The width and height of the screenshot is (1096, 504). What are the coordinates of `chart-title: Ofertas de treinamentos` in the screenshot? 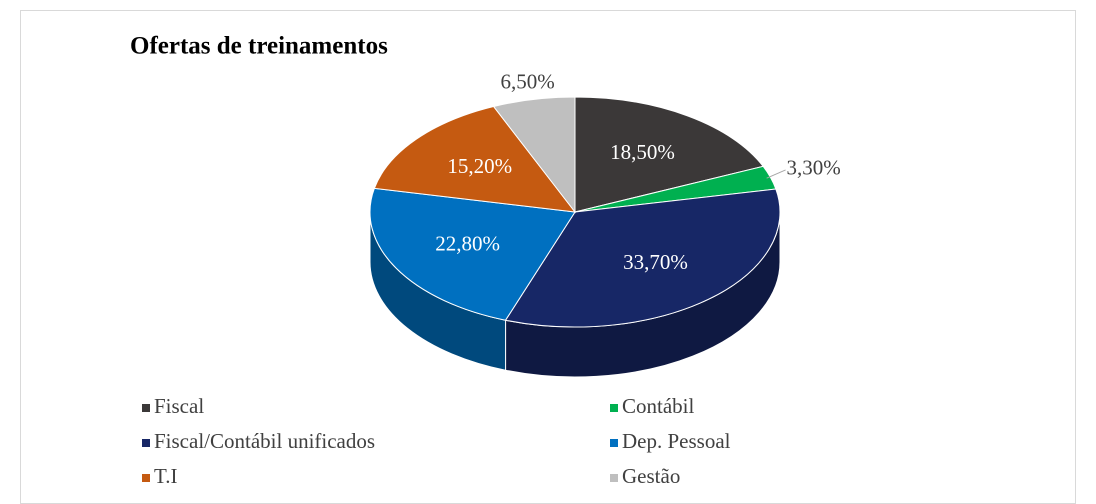 It's located at (259, 46).